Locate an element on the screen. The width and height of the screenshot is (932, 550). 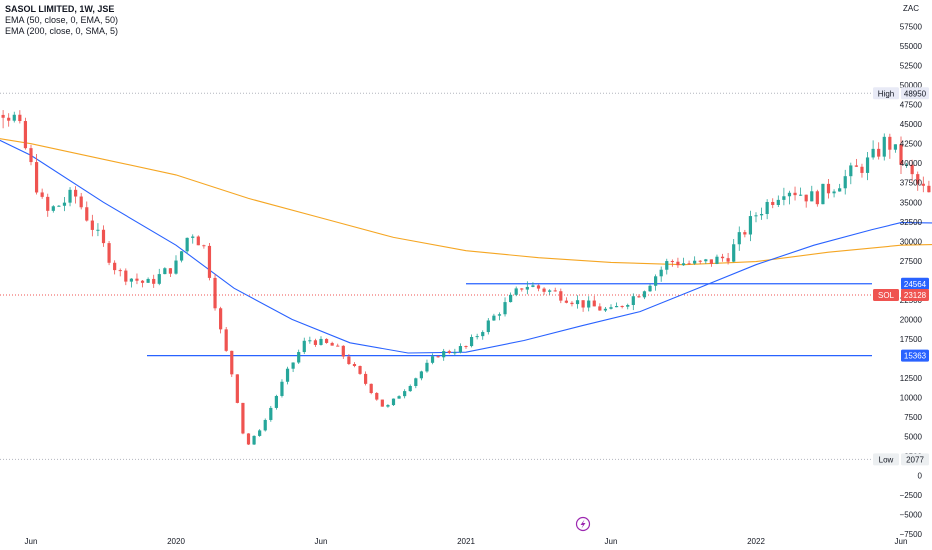
low-value-tag: 2077 is located at coordinates (915, 459).